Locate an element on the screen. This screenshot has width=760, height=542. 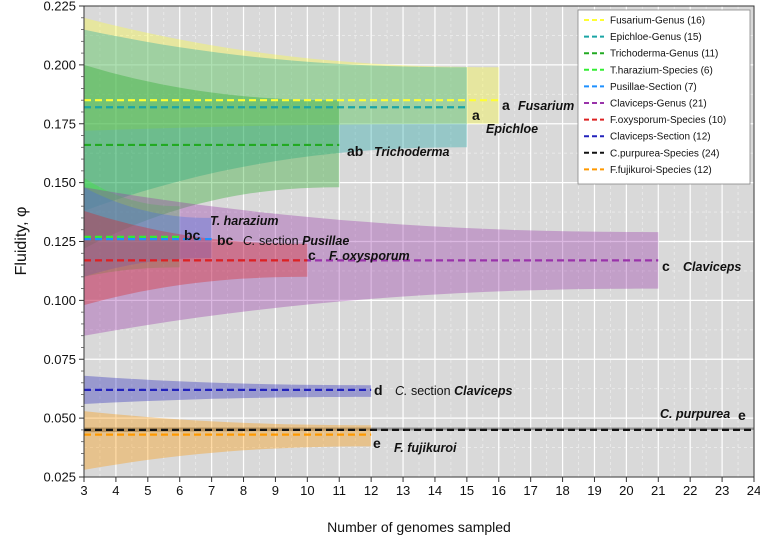
legend-label: F.oxysporum-Species (10) is located at coordinates (668, 120).